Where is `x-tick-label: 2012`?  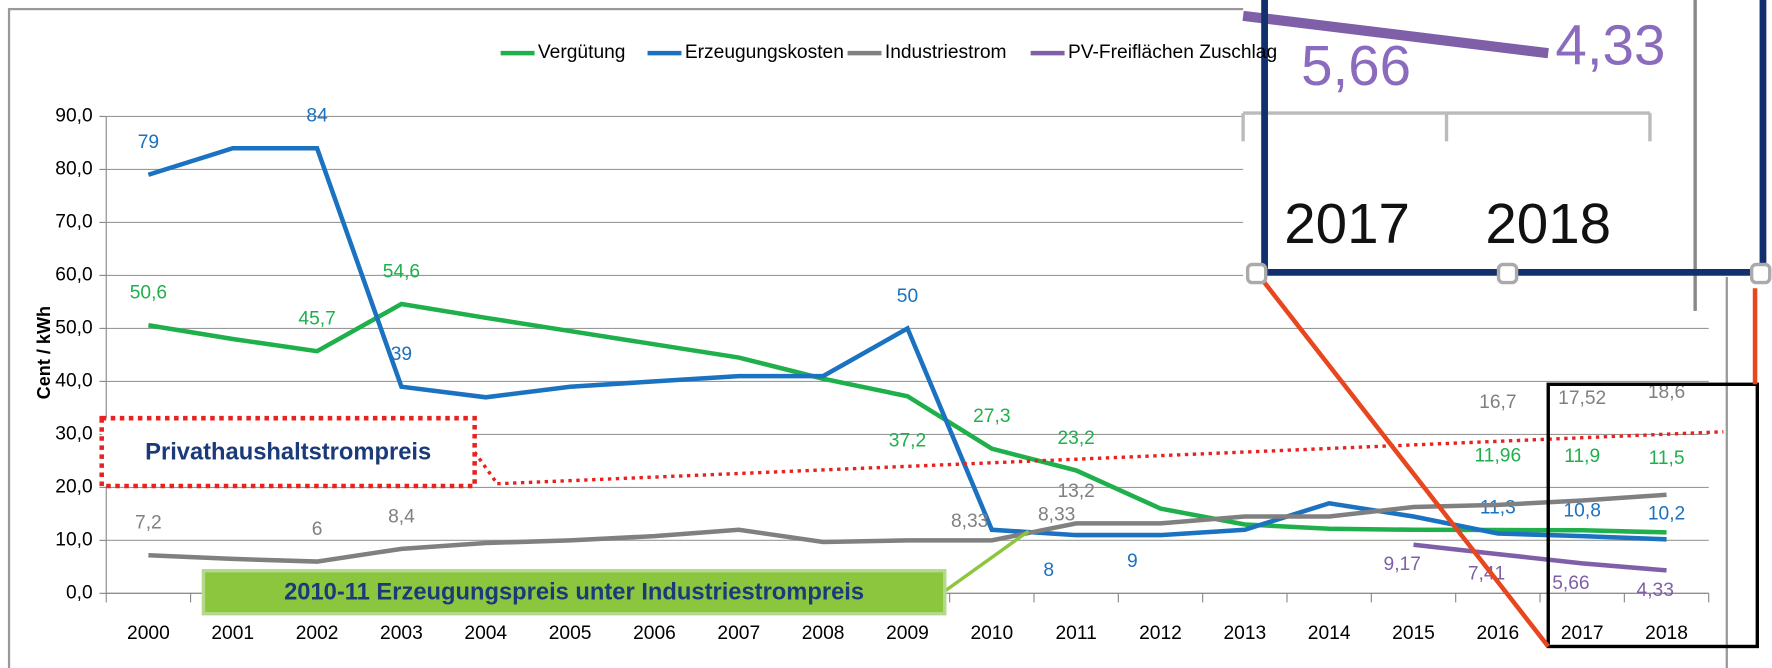 x-tick-label: 2012 is located at coordinates (1160, 633).